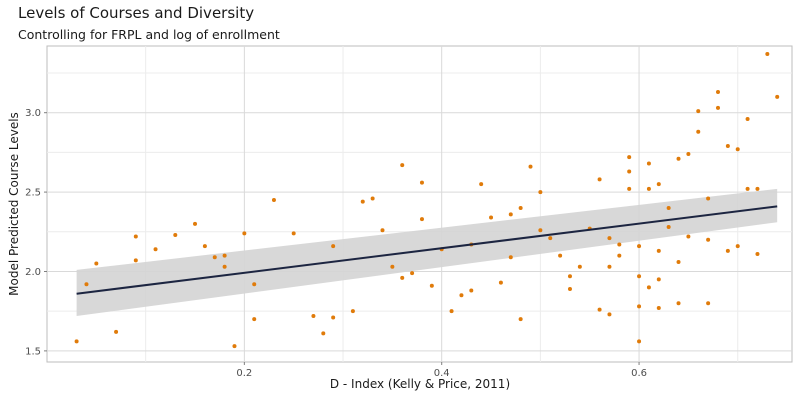 The width and height of the screenshot is (800, 400). Describe the element at coordinates (33, 193) in the screenshot. I see `y-tick-label: 2.5` at that location.